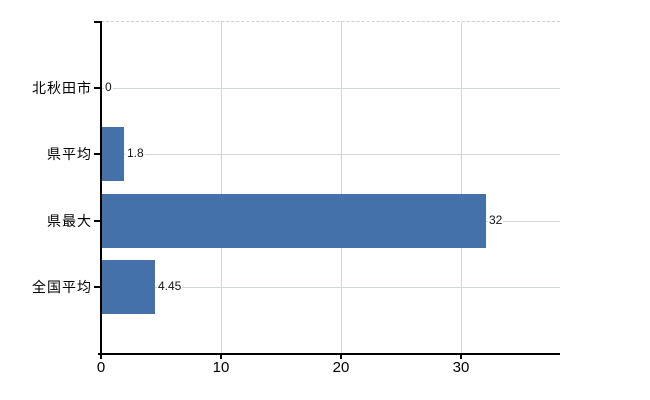  What do you see at coordinates (135, 153) in the screenshot?
I see `bar-value-label: 1.8` at bounding box center [135, 153].